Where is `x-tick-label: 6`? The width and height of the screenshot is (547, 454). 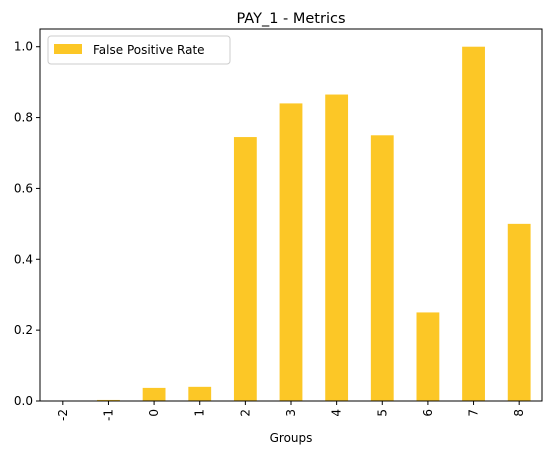 x-tick-label: 6 is located at coordinates (428, 413).